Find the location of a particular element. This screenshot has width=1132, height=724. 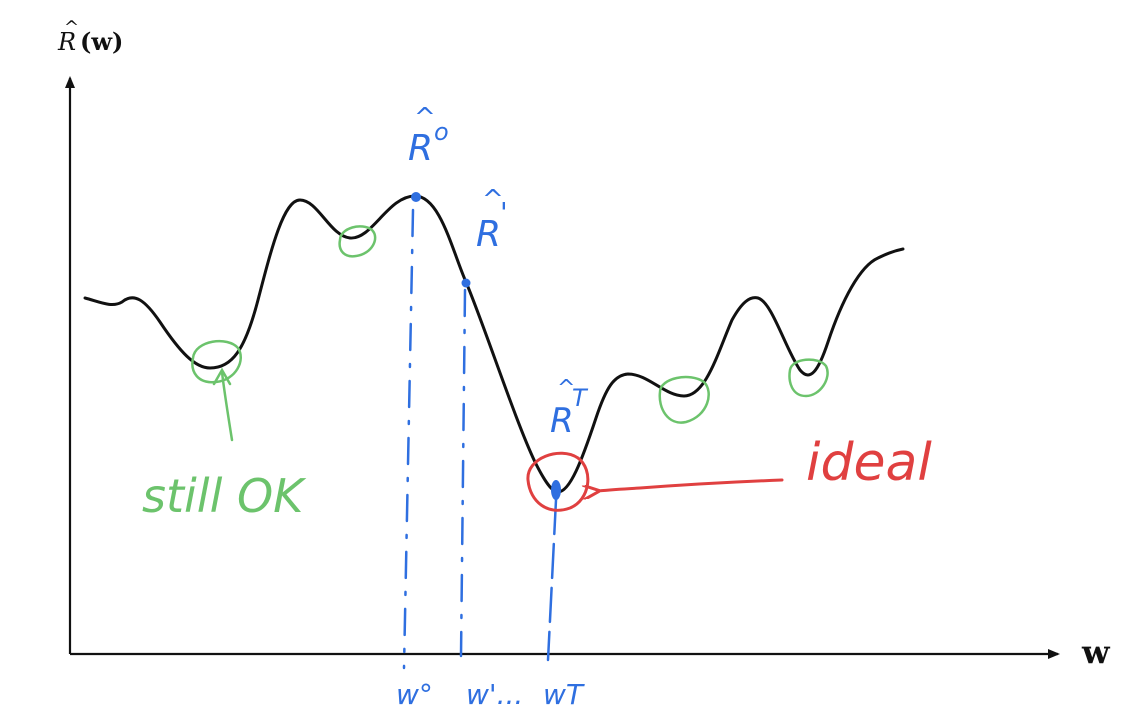

still-ok-pointer-tip is located at coordinates (222, 376).